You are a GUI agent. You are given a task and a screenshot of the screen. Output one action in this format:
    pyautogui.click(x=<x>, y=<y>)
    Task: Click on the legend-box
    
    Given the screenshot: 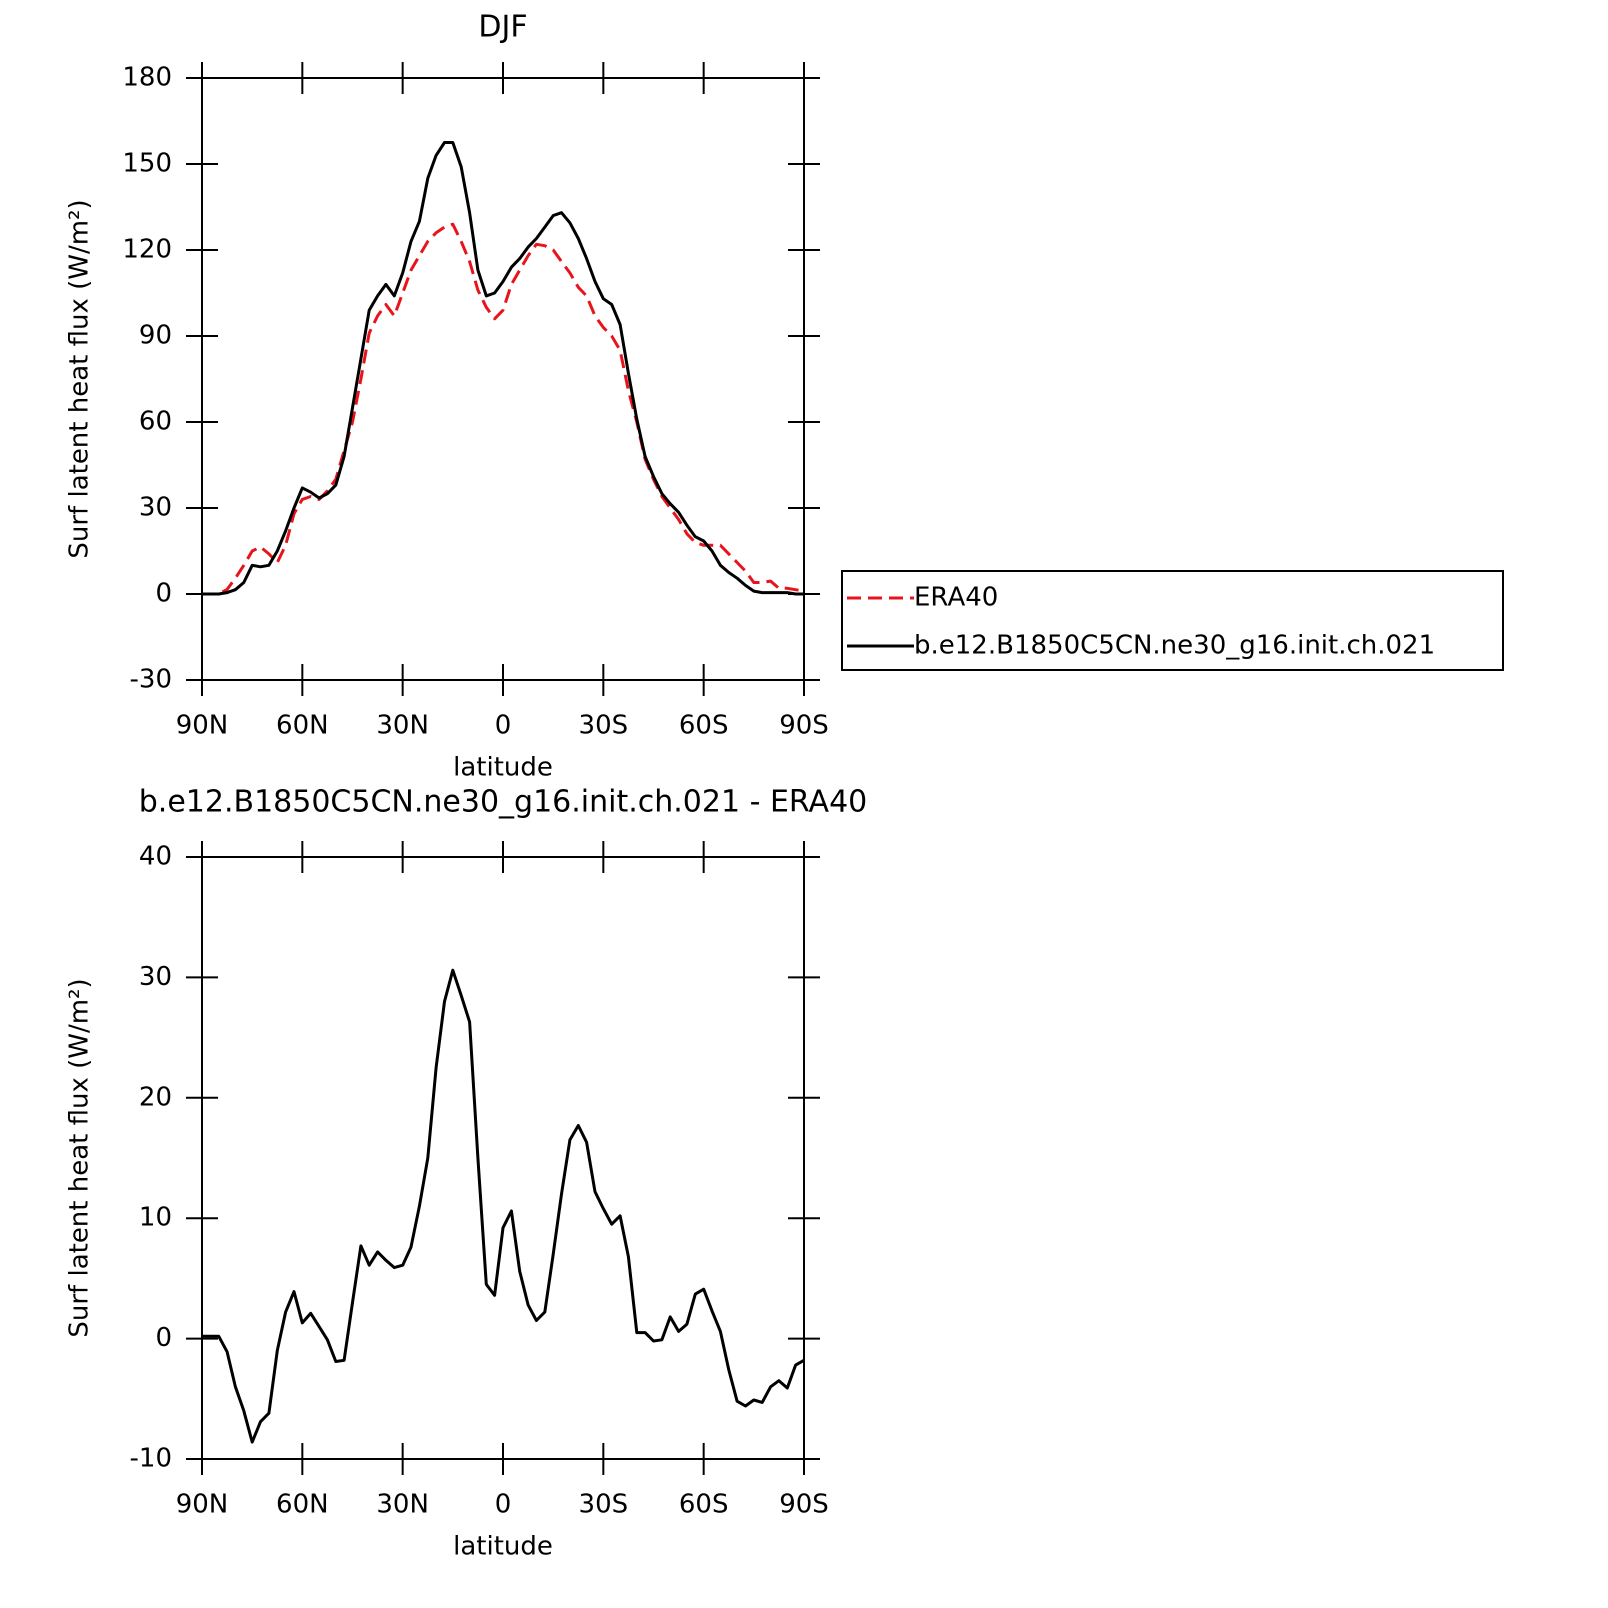 What is the action you would take?
    pyautogui.click(x=1172, y=620)
    